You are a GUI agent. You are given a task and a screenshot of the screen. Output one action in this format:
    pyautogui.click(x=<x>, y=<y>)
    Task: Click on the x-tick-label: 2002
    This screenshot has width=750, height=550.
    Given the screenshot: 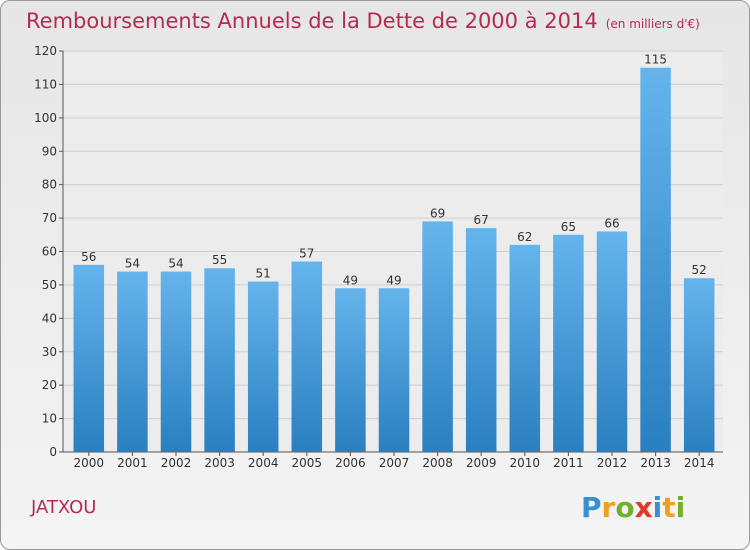 What is the action you would take?
    pyautogui.click(x=176, y=463)
    